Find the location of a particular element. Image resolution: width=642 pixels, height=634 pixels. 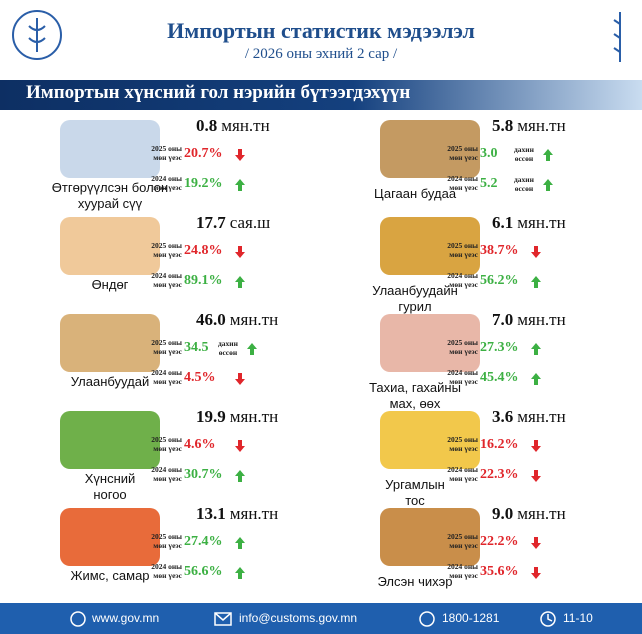

logo is located at coordinates (37, 35).